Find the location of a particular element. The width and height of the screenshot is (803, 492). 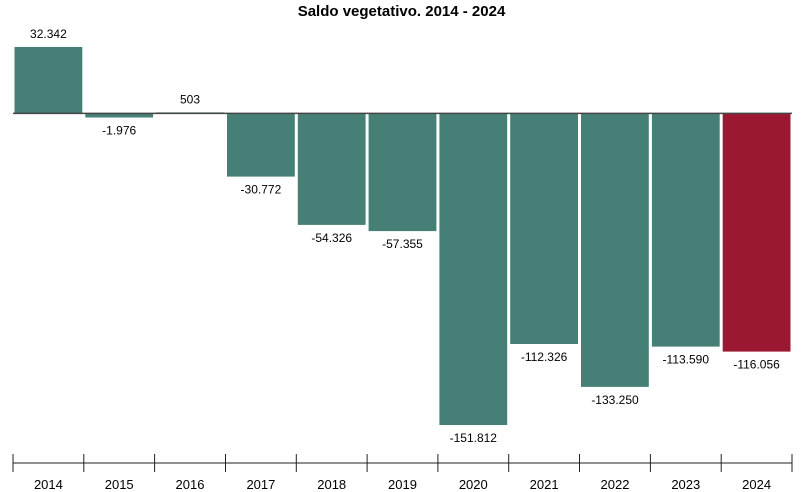

bar-2021 is located at coordinates (544, 229).